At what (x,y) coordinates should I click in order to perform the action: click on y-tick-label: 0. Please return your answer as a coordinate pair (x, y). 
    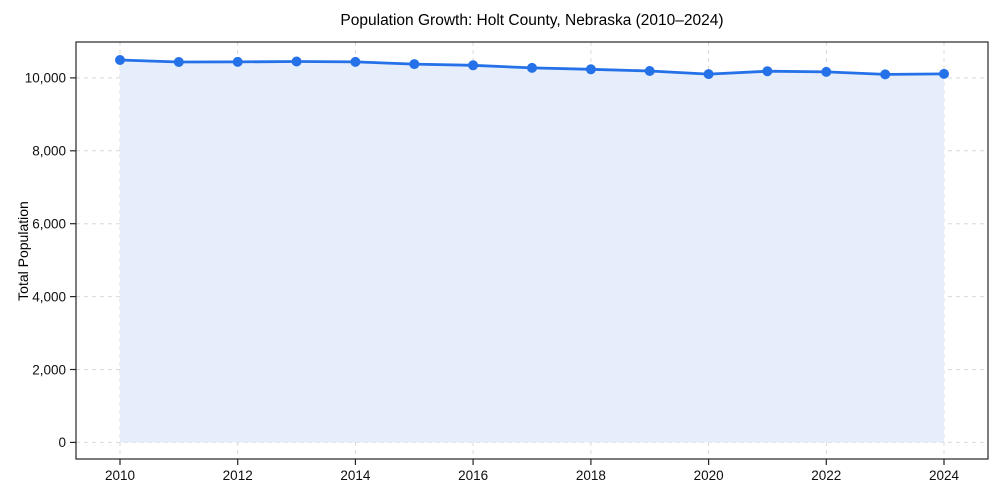
    Looking at the image, I should click on (62, 442).